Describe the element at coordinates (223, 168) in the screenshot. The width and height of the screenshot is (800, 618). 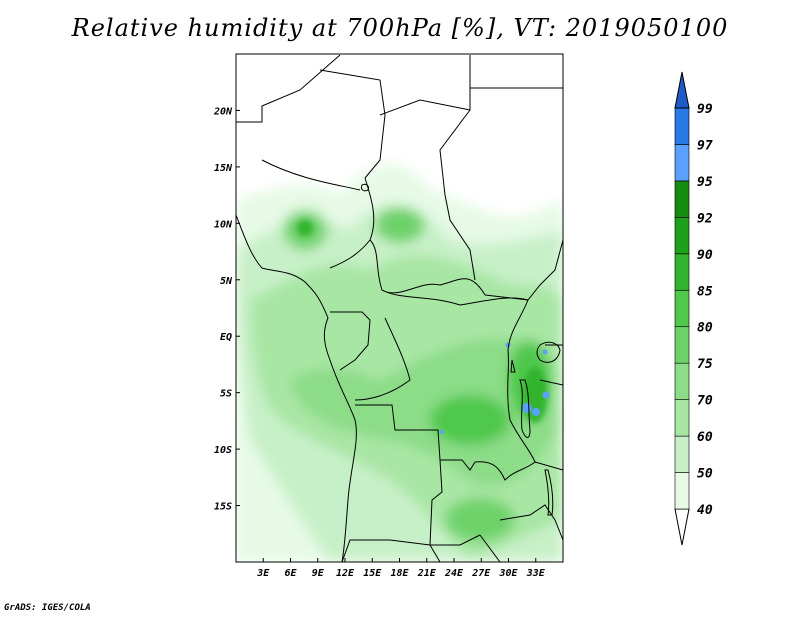
I see `lat-tick-label: 15N` at that location.